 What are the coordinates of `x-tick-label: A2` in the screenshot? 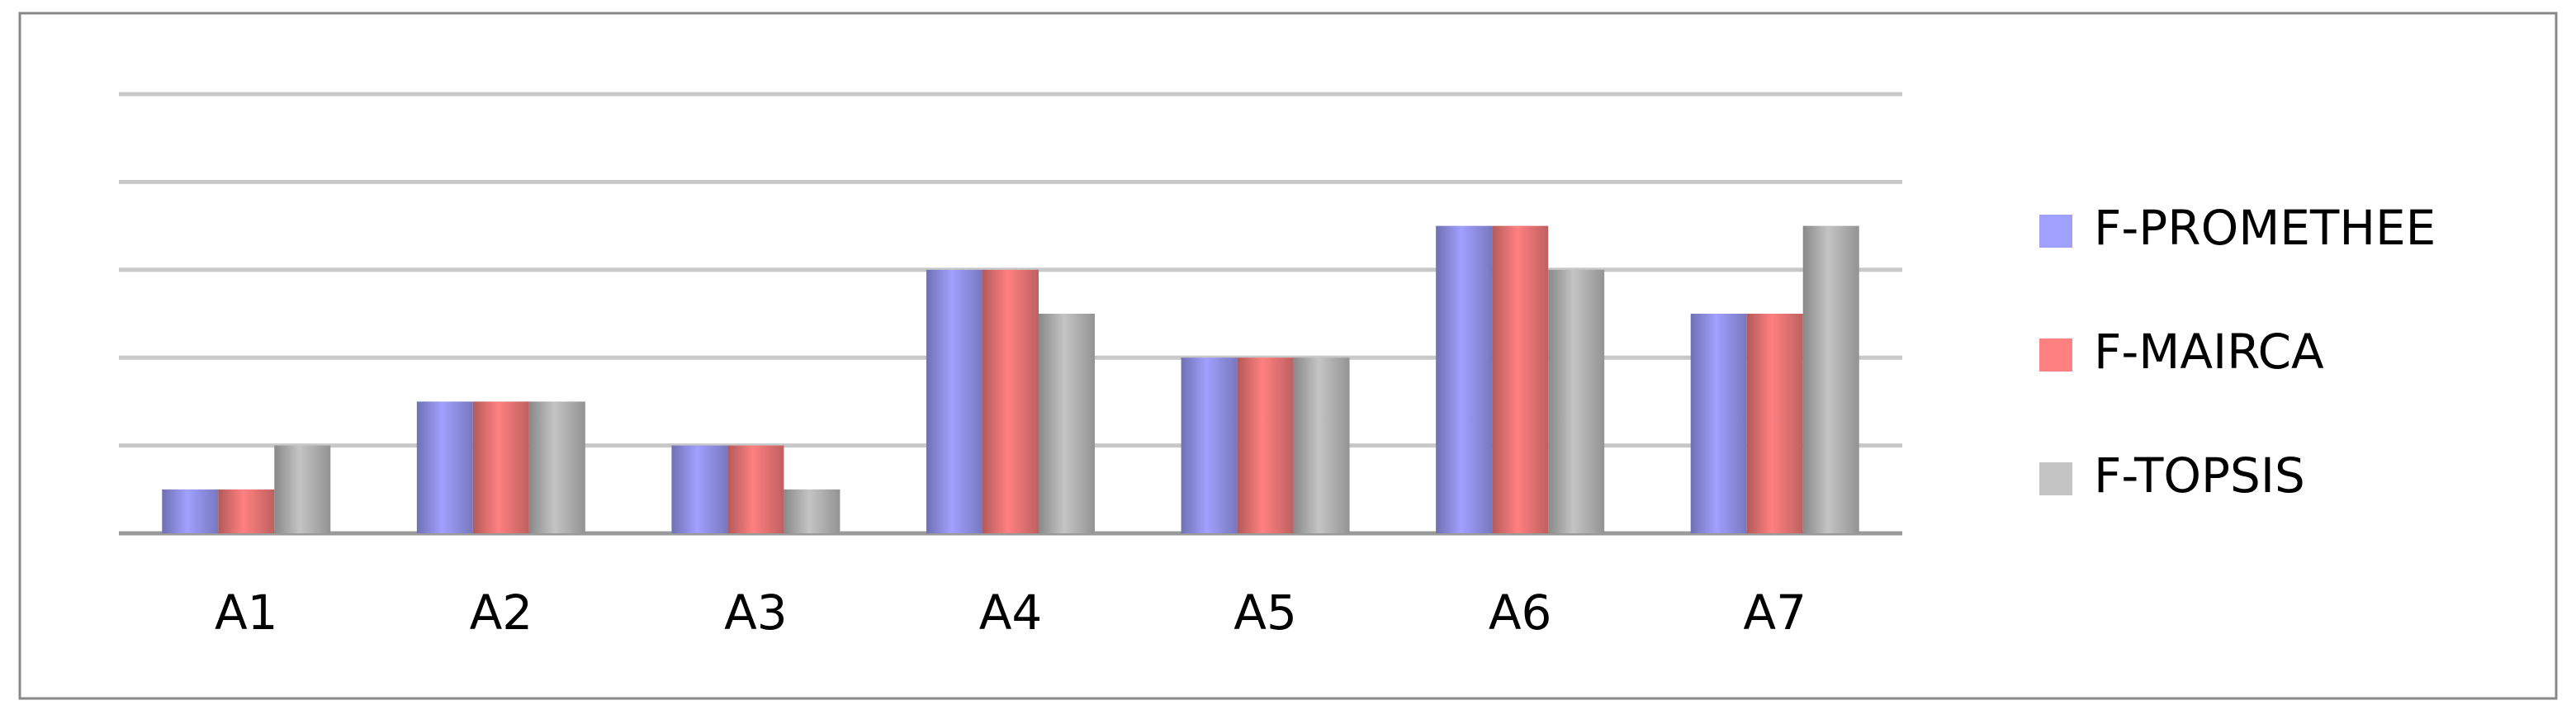 It's located at (501, 613).